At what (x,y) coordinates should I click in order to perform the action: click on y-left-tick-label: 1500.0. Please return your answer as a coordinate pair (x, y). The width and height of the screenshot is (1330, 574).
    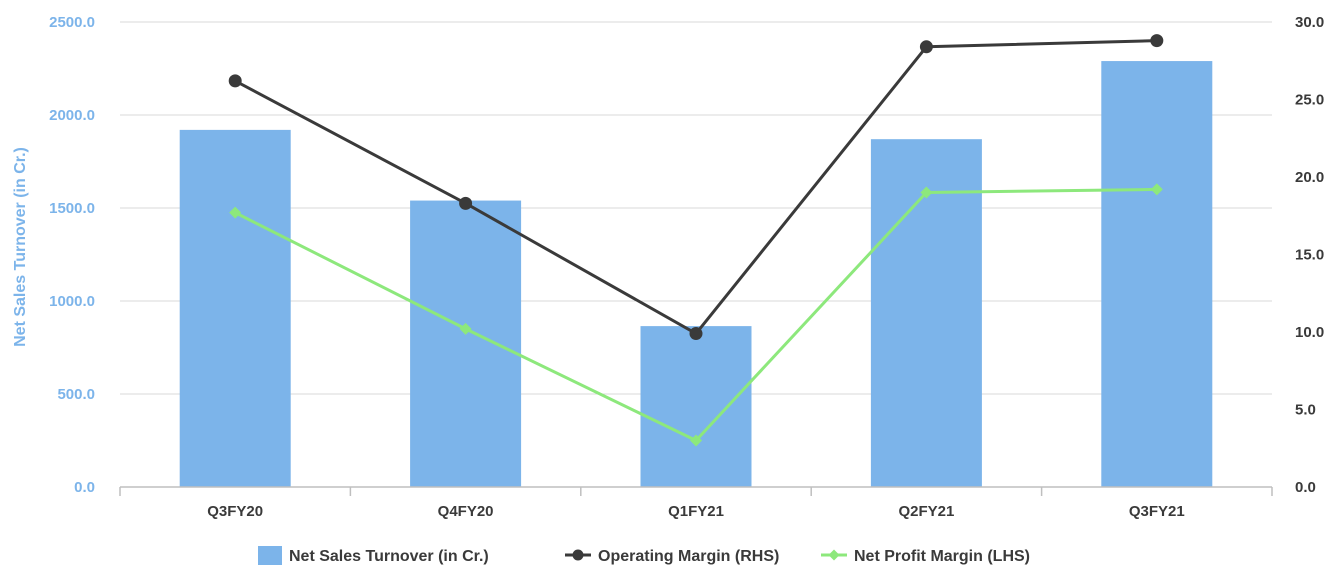
    Looking at the image, I should click on (72, 208).